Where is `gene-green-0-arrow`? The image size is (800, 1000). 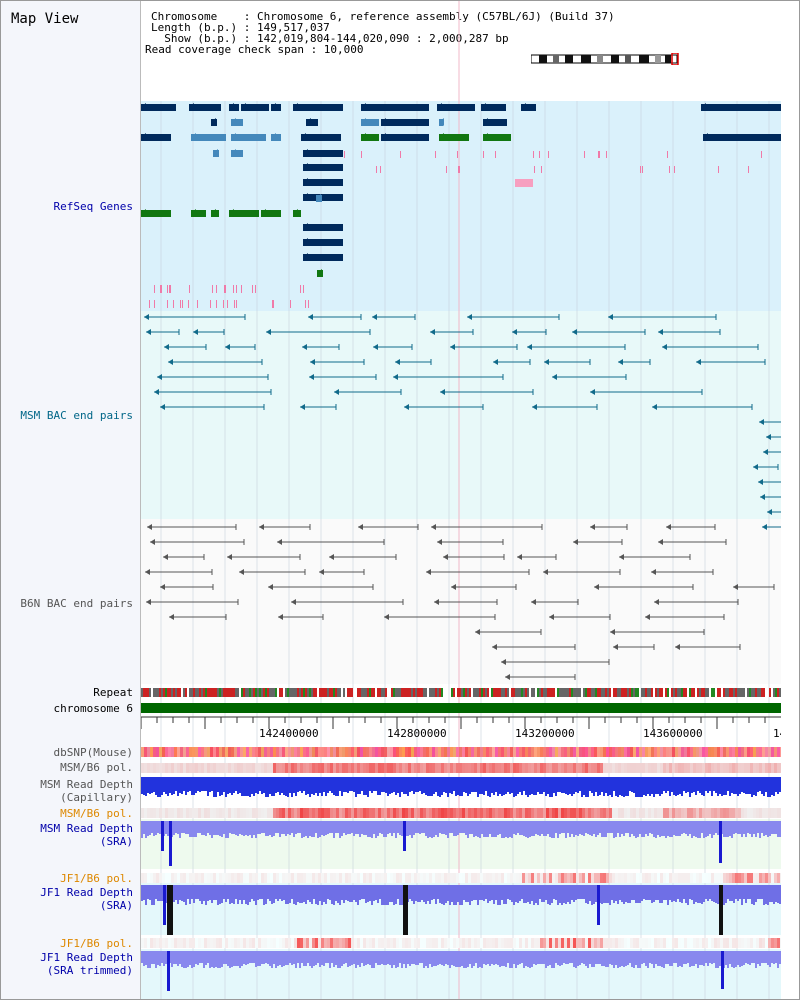 gene-green-0-arrow is located at coordinates (143, 213).